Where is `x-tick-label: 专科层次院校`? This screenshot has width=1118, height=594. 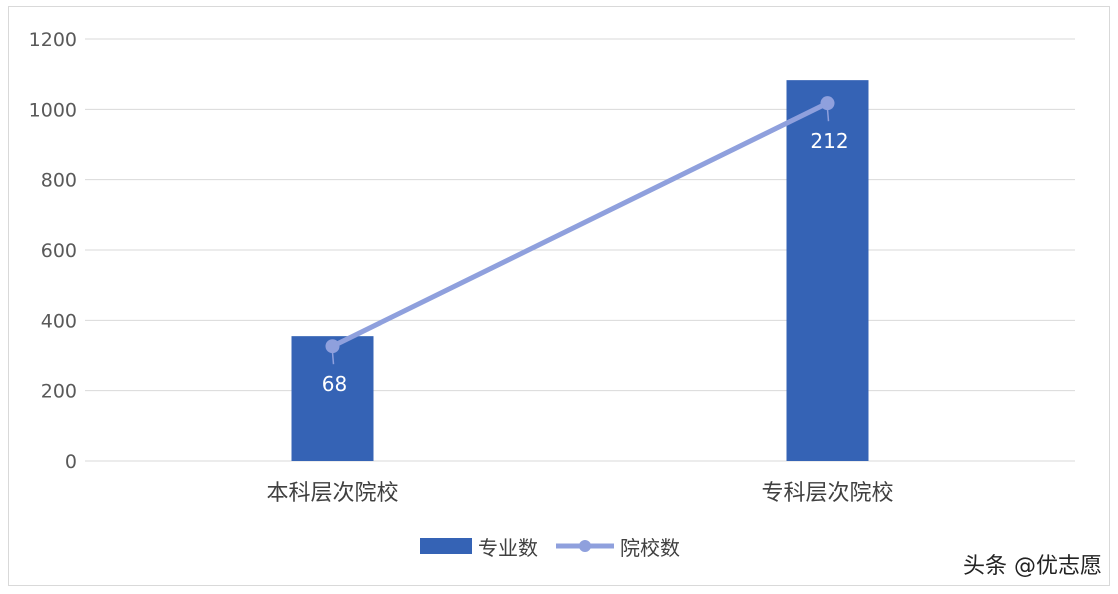 x-tick-label: 专科层次院校 is located at coordinates (827, 493).